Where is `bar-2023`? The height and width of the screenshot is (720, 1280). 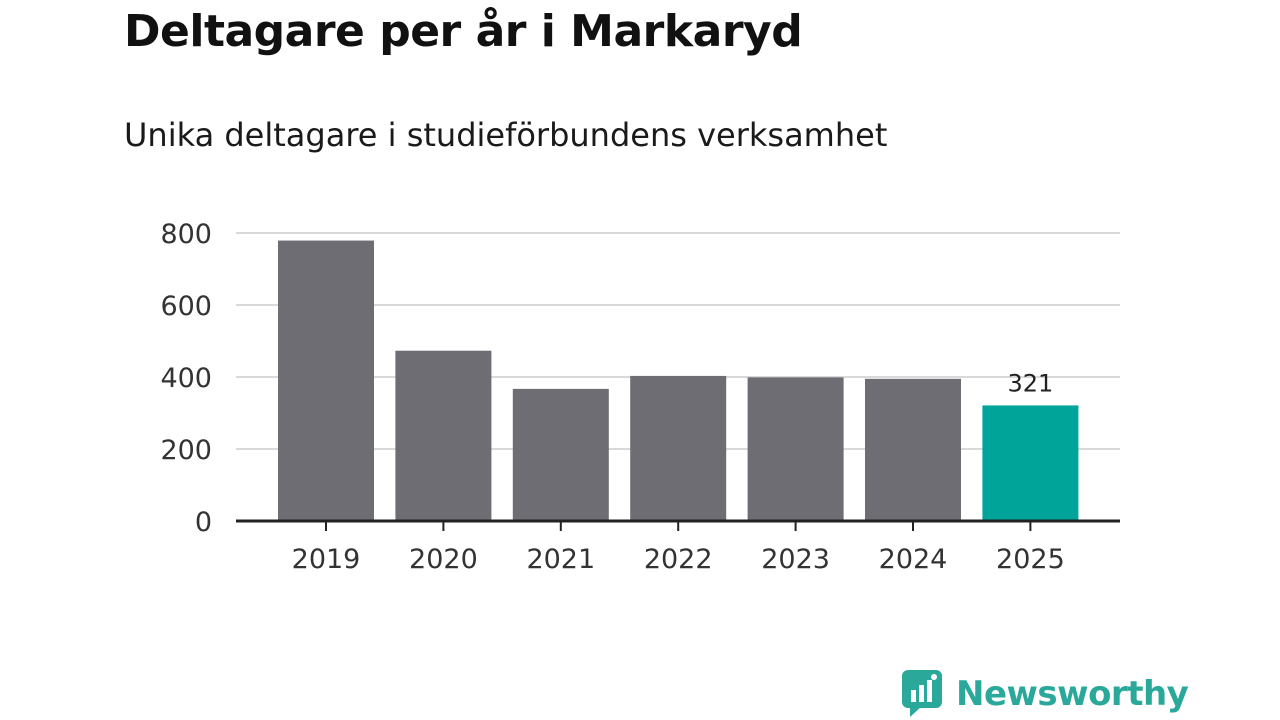 bar-2023 is located at coordinates (795, 449).